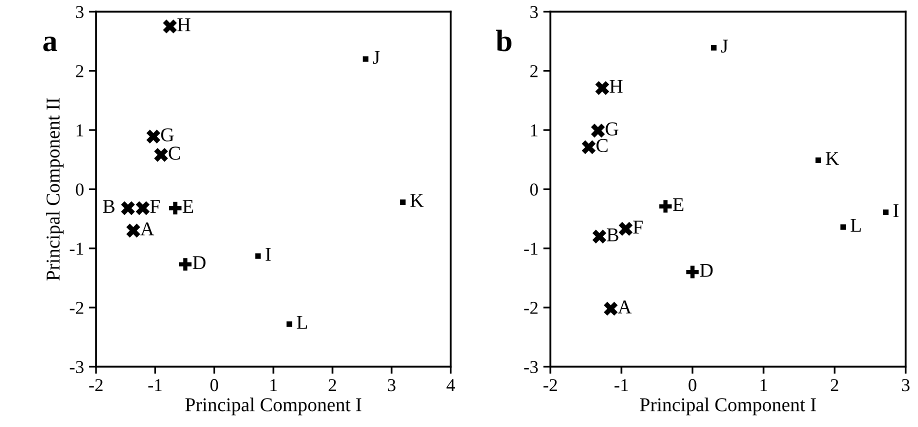  What do you see at coordinates (504, 41) in the screenshot?
I see `chart-title: b` at bounding box center [504, 41].